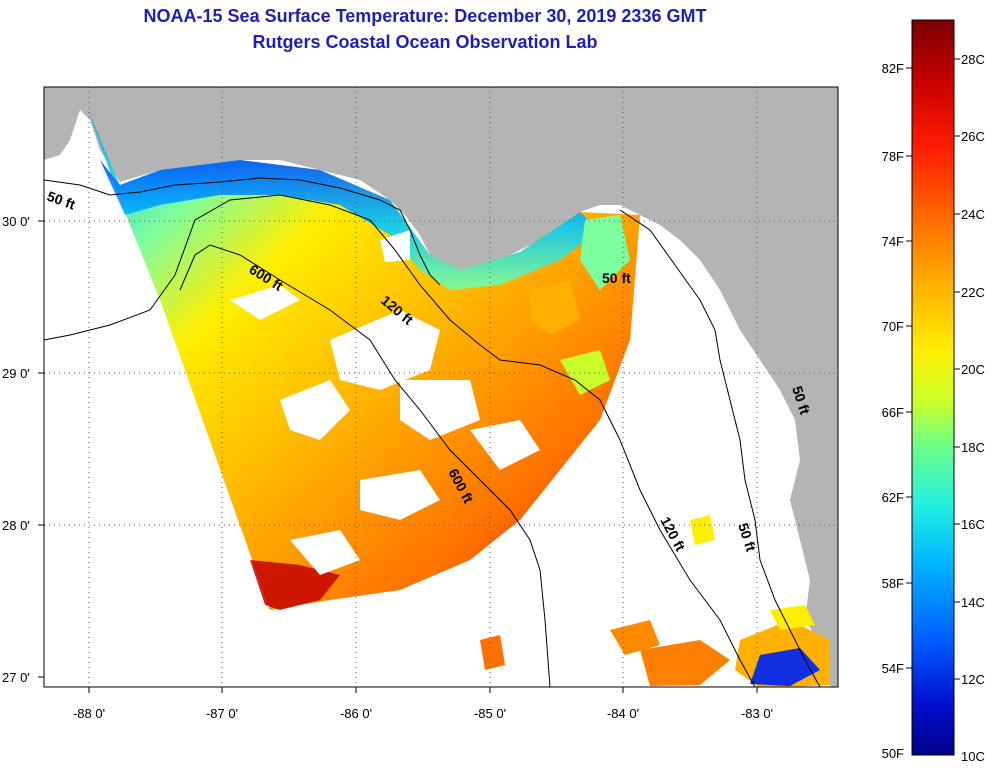 This screenshot has height=770, width=992. I want to click on lat-label-27: 27 0', so click(16, 677).